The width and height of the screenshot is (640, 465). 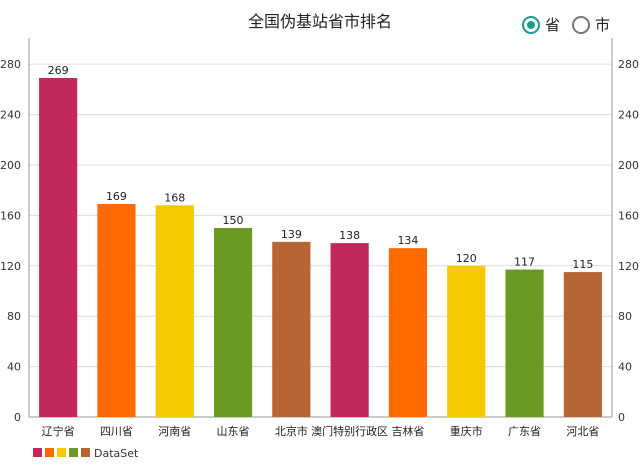 What do you see at coordinates (582, 264) in the screenshot?
I see `bar-value-label: 115` at bounding box center [582, 264].